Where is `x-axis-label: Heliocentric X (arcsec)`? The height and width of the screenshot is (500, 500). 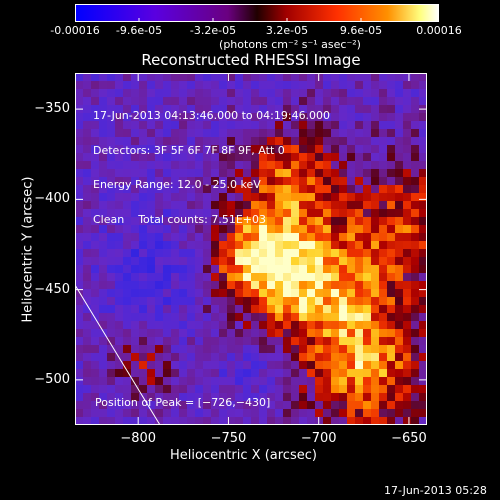
x-axis-label: Heliocentric X (arcsec) is located at coordinates (243, 455).